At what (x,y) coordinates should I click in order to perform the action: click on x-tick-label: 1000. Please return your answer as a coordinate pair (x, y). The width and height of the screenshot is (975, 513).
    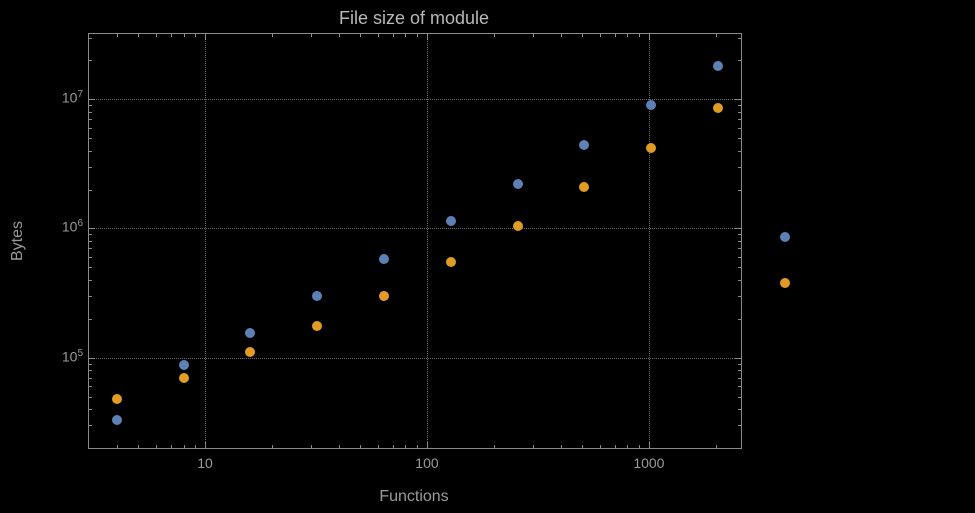
    Looking at the image, I should click on (649, 463).